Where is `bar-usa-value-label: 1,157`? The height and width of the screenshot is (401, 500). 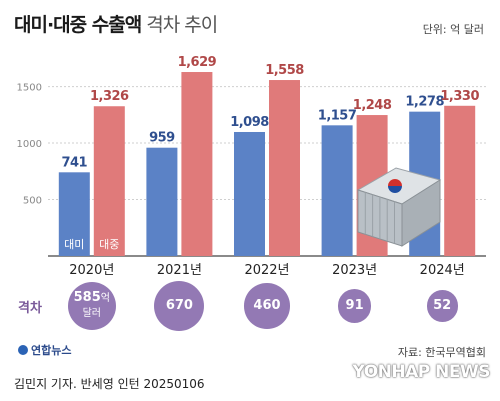
bar-usa-value-label: 1,157 is located at coordinates (337, 115).